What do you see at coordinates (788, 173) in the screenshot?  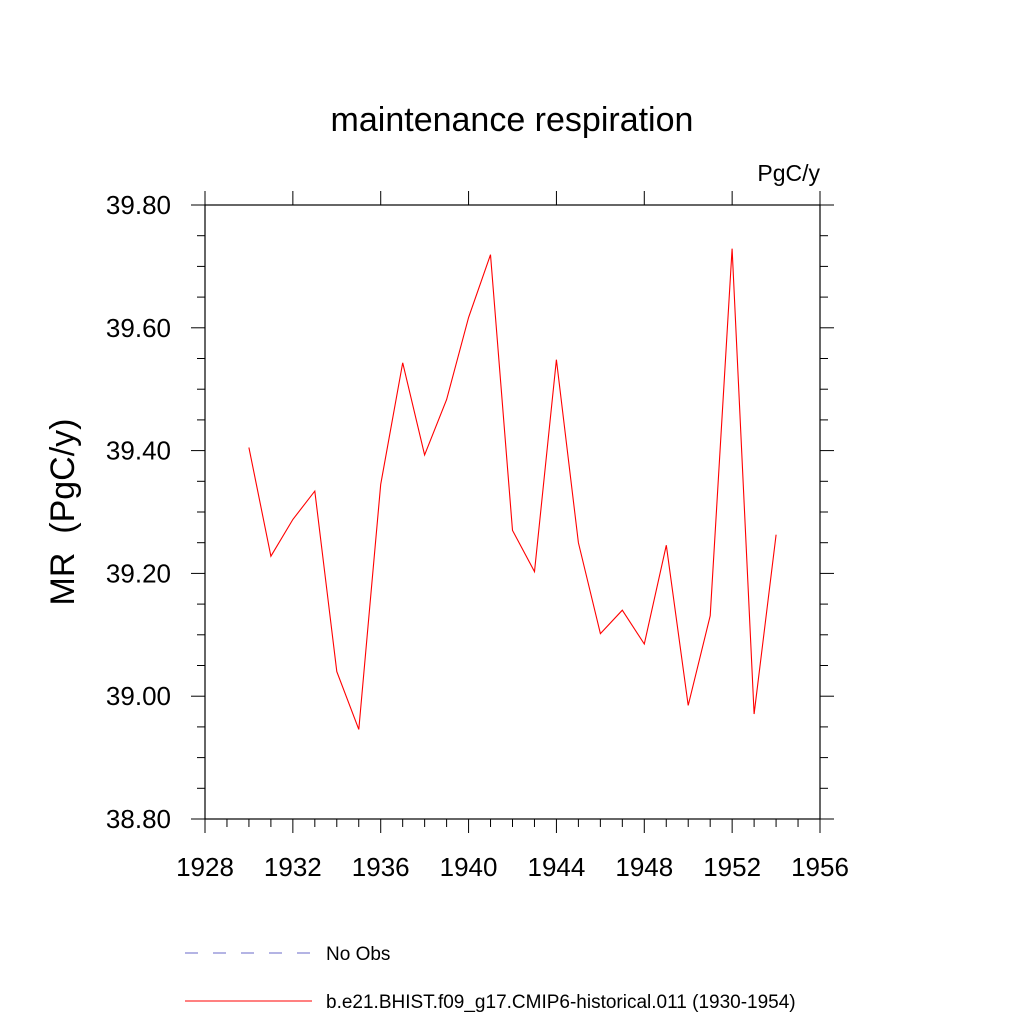 I see `units-label: PgC/y` at bounding box center [788, 173].